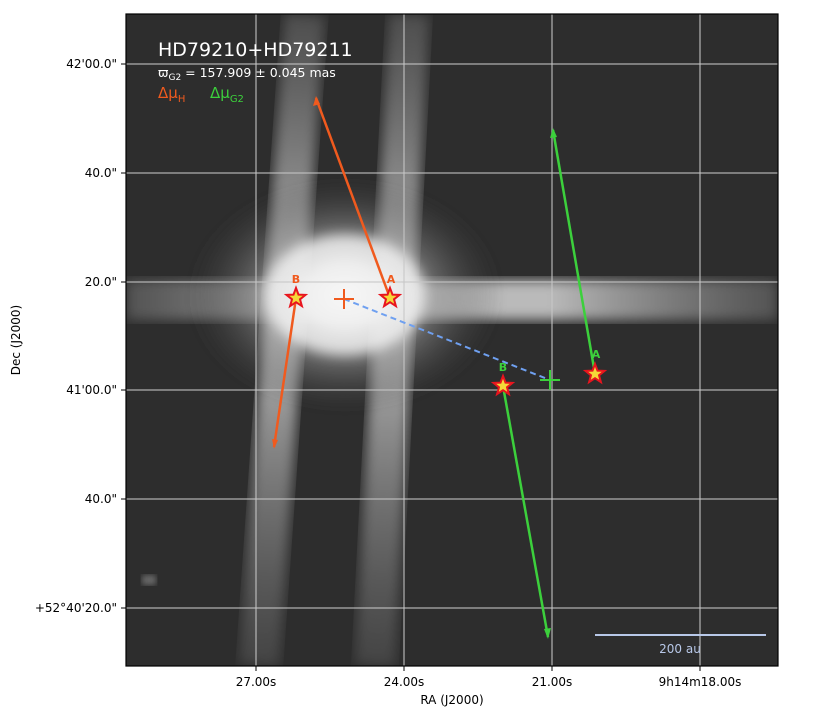 Image resolution: width=831 pixels, height=716 pixels. Describe the element at coordinates (255, 50) in the screenshot. I see `chart-title: HD79210+HD79211` at that location.